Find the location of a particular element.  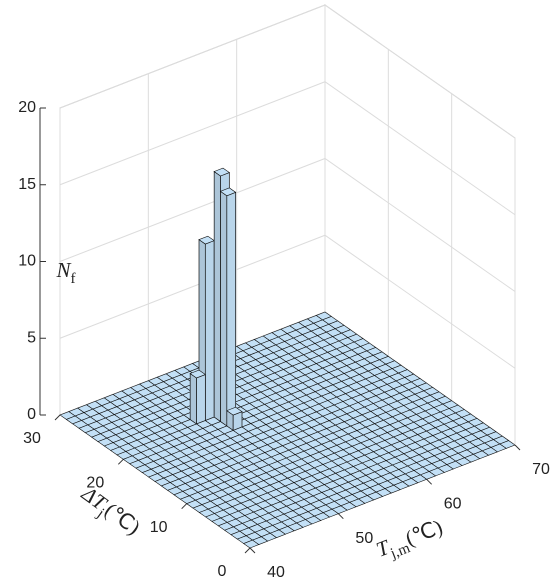

z-tick-label: 10 is located at coordinates (27, 261).